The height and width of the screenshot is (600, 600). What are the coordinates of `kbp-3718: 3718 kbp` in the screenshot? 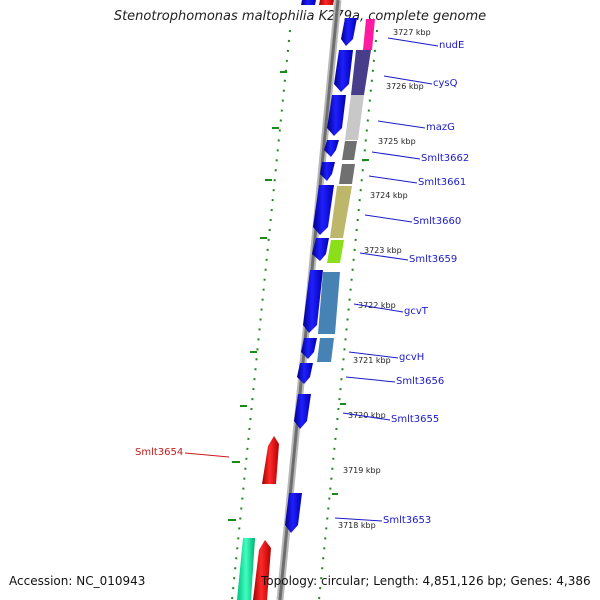 It's located at (357, 525).